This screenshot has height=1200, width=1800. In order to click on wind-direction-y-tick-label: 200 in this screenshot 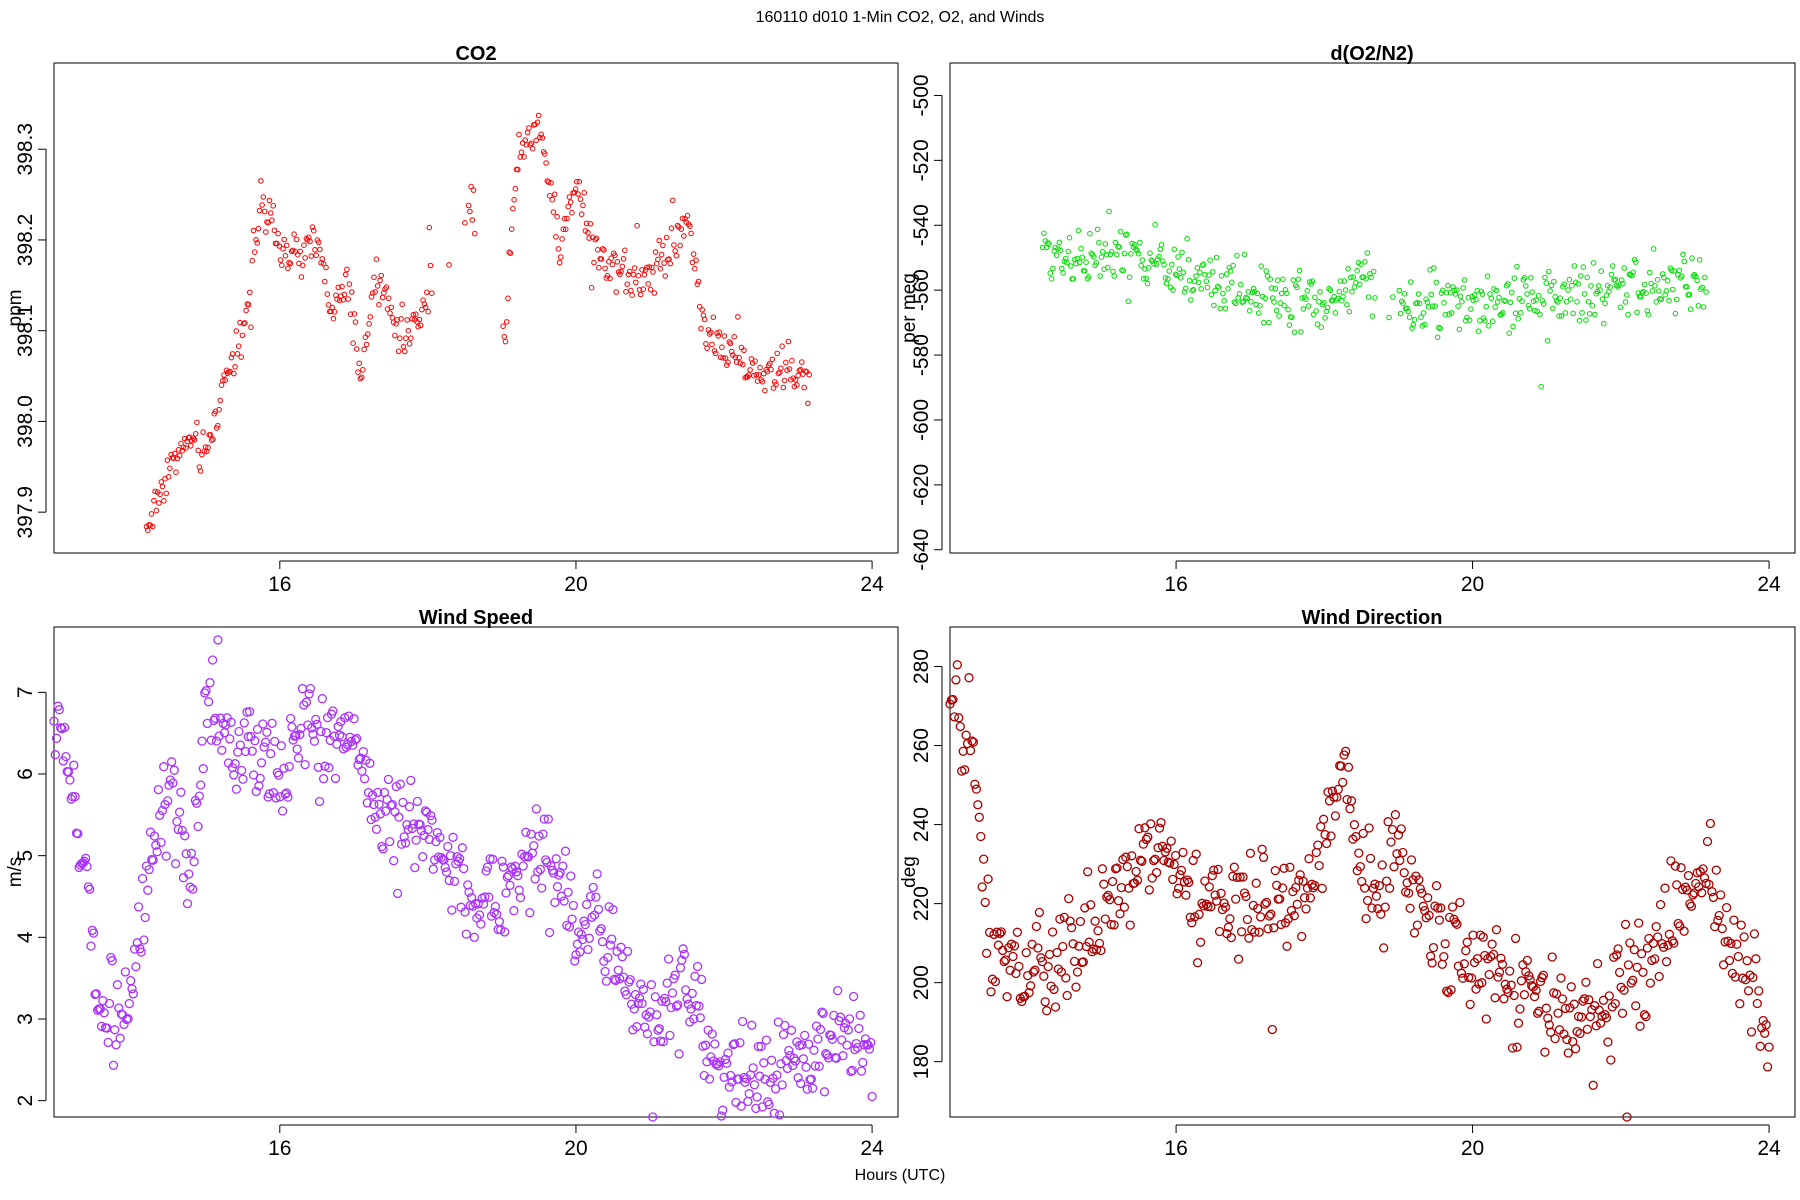, I will do `click(921, 982)`.